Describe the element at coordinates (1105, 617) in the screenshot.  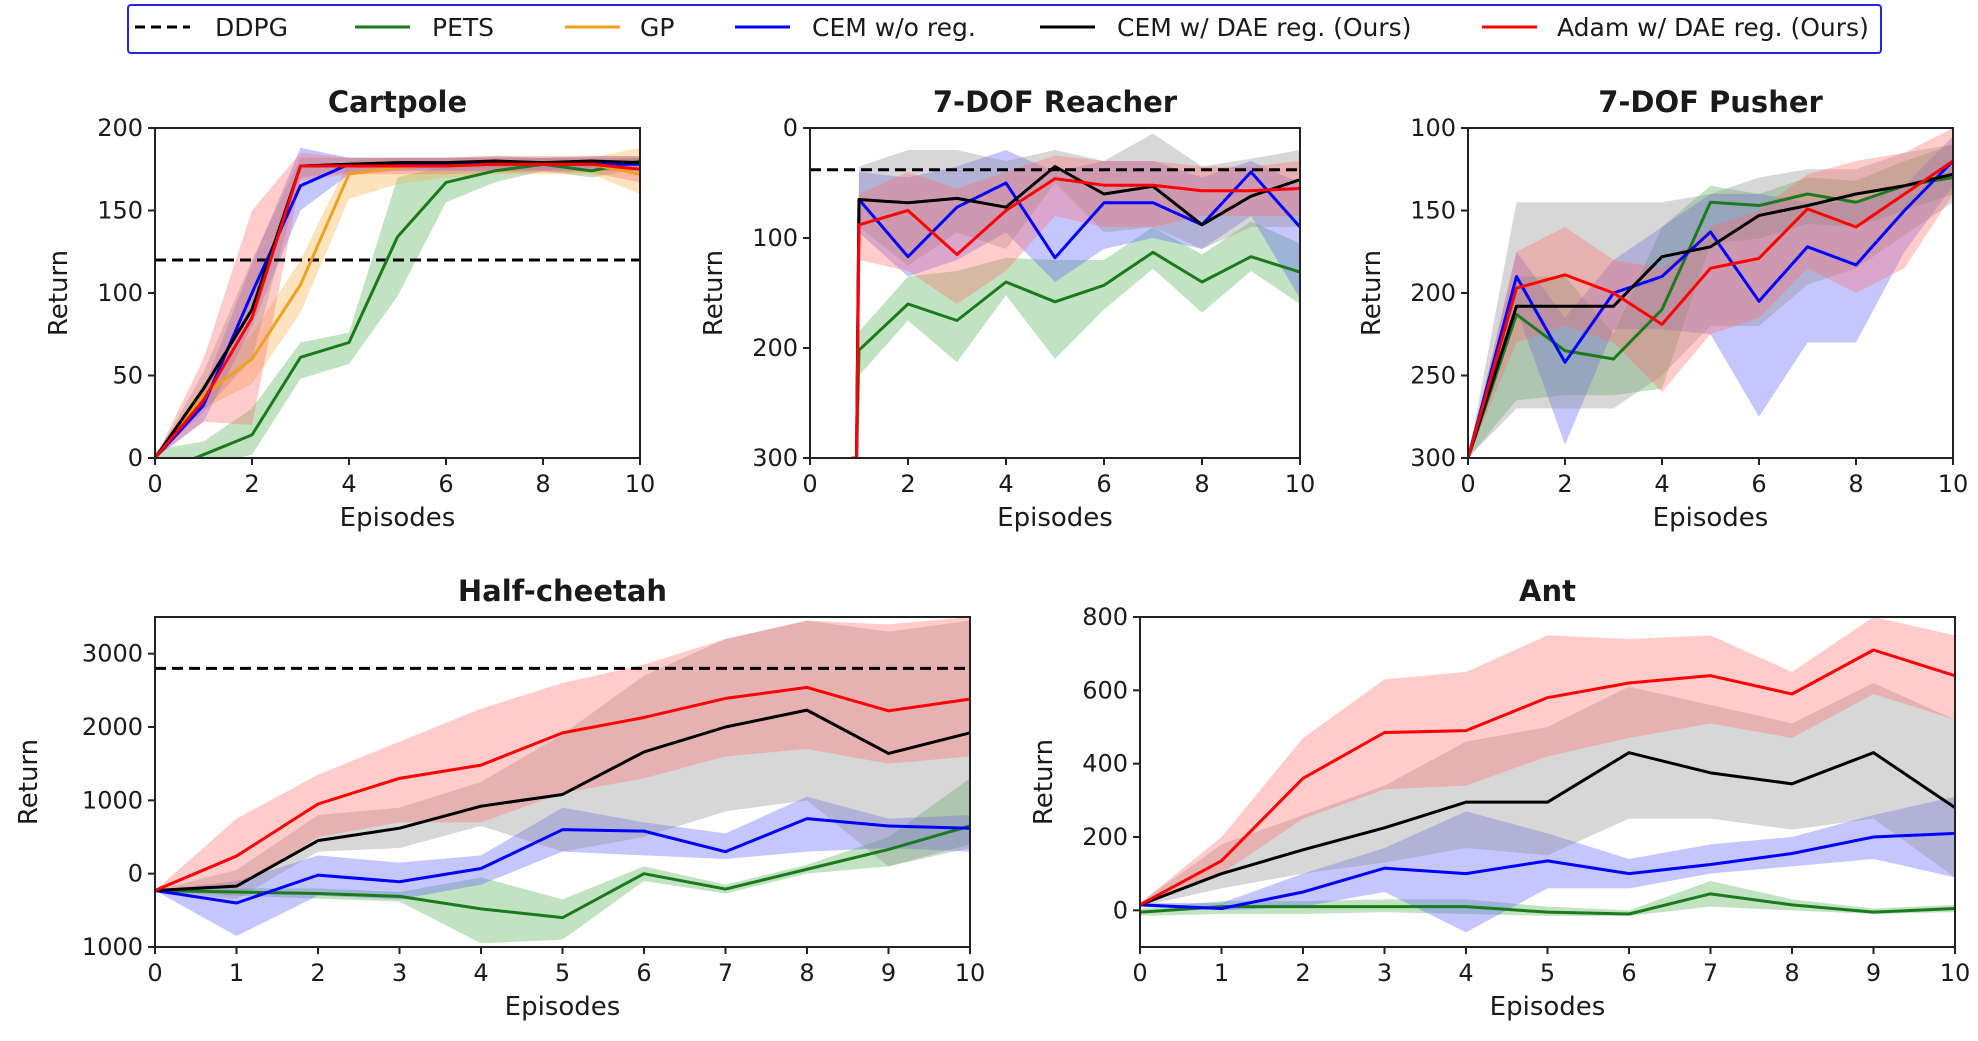
I see `y-tick-label-ant: 800` at that location.